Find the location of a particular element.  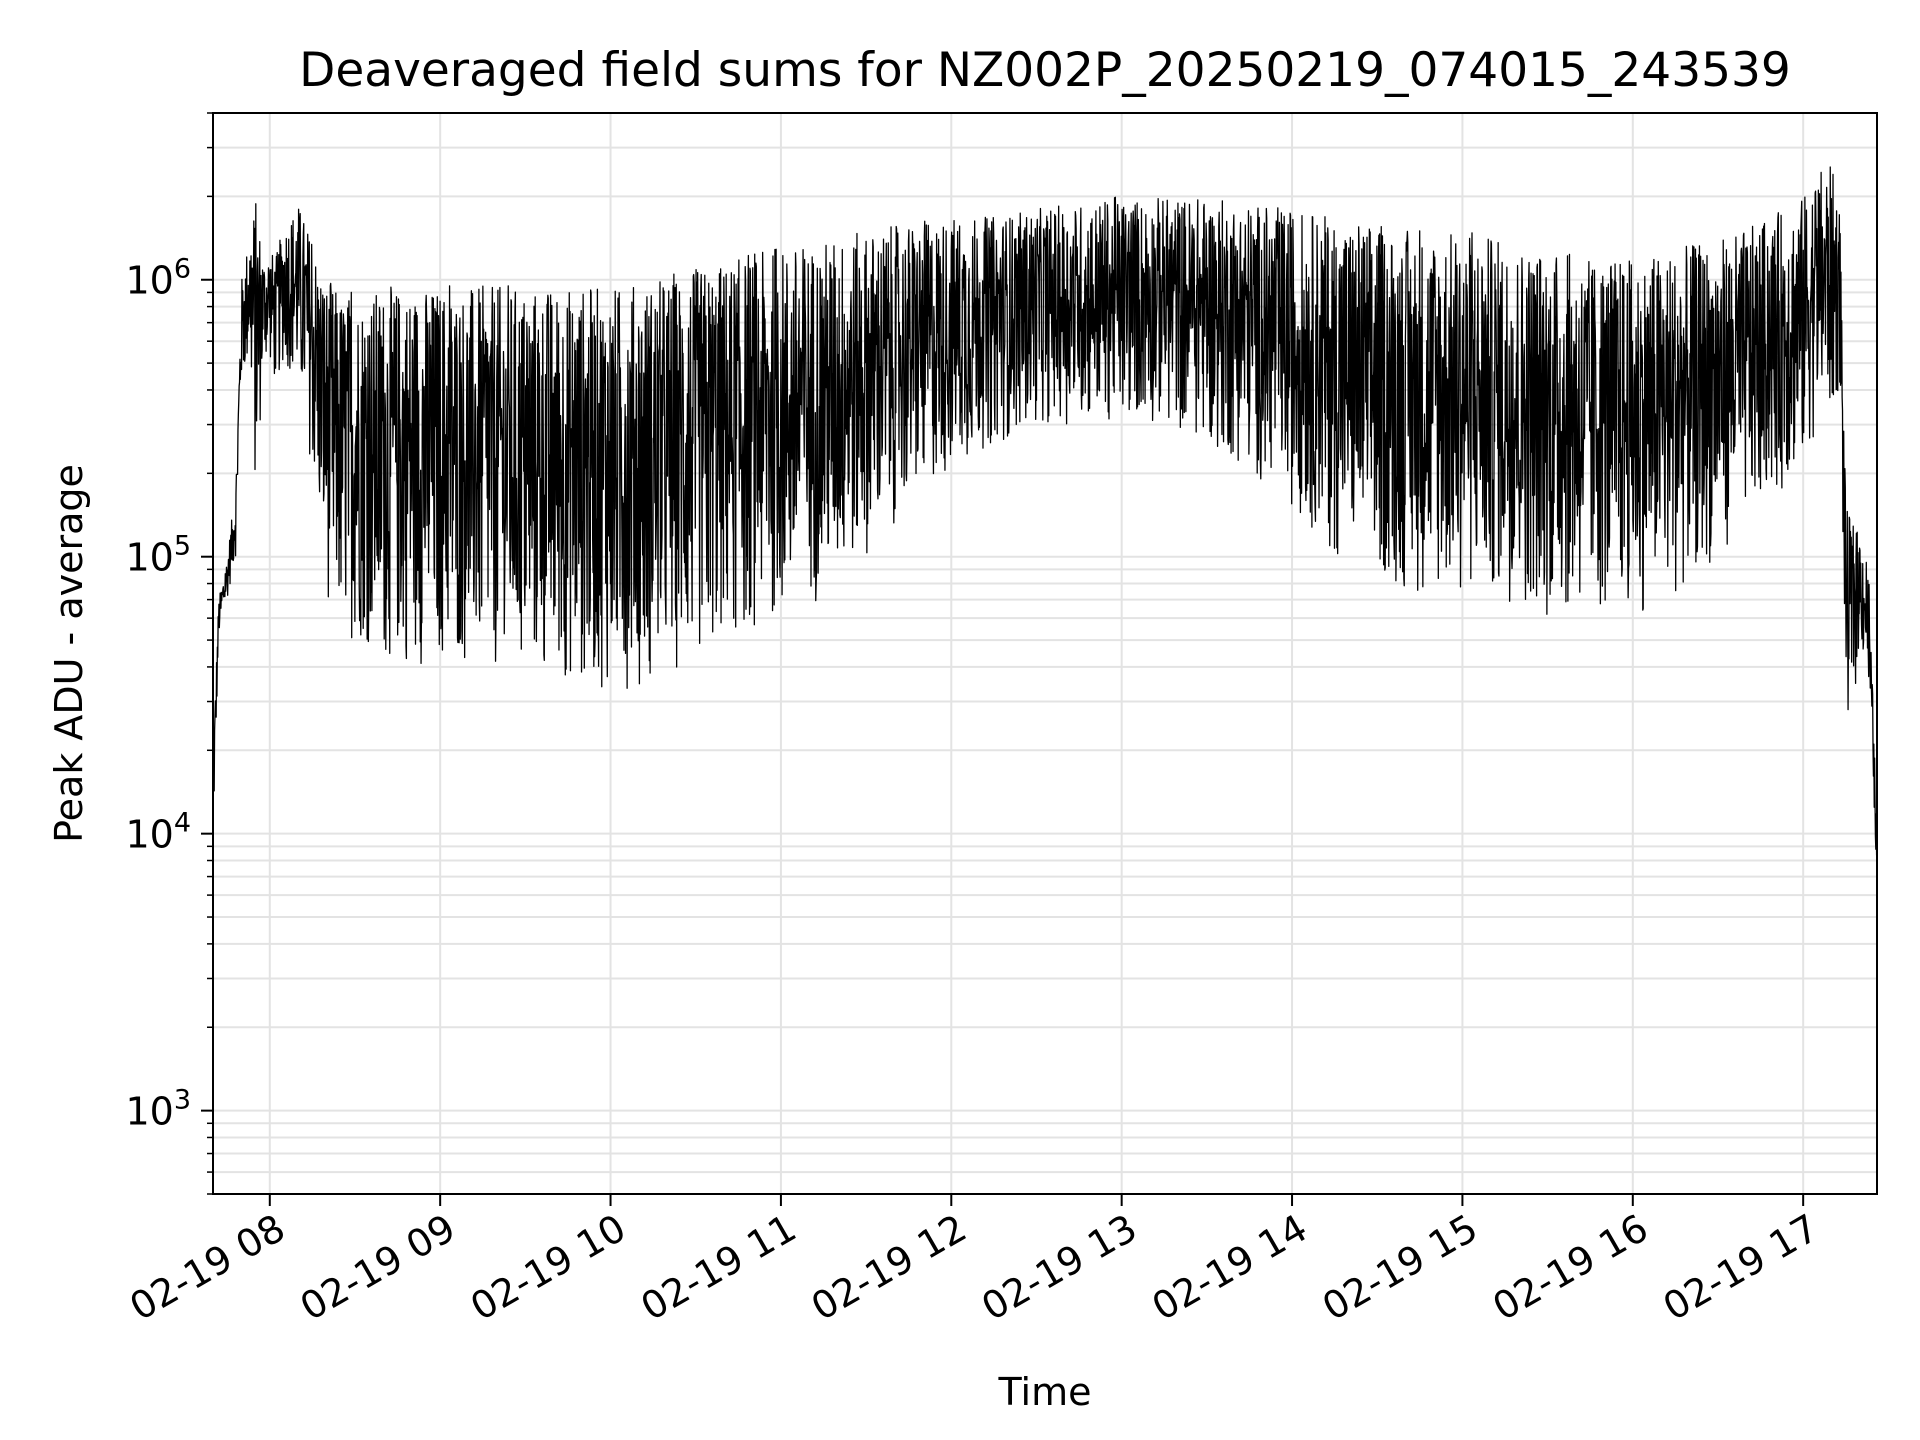

x-axis-label: Time is located at coordinates (1045, 1392).